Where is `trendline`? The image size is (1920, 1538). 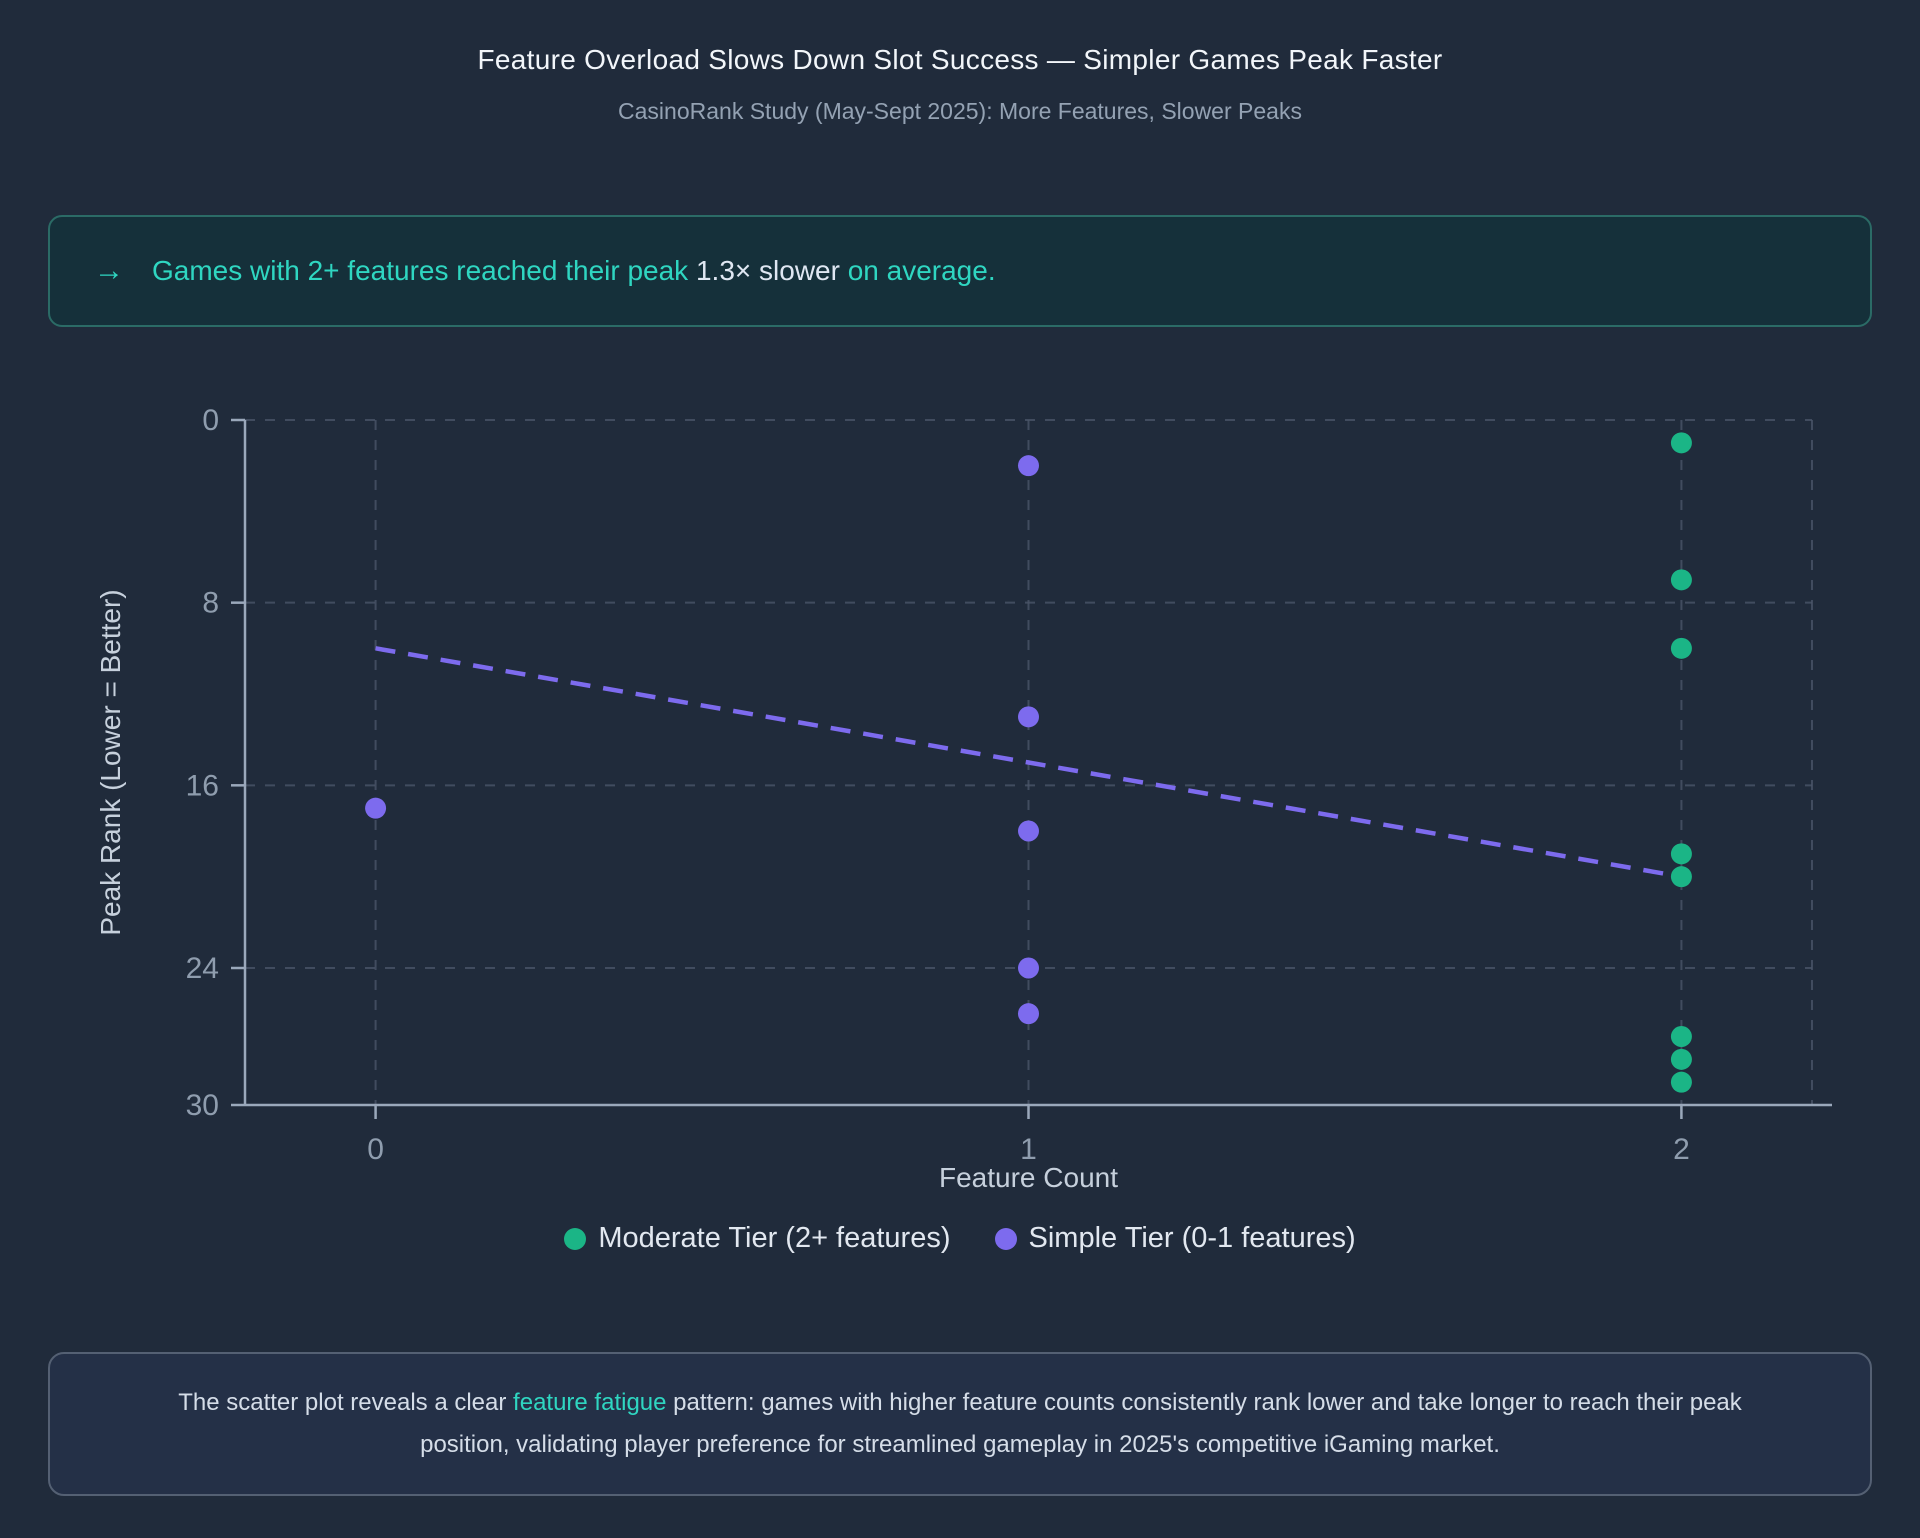 trendline is located at coordinates (1028, 762).